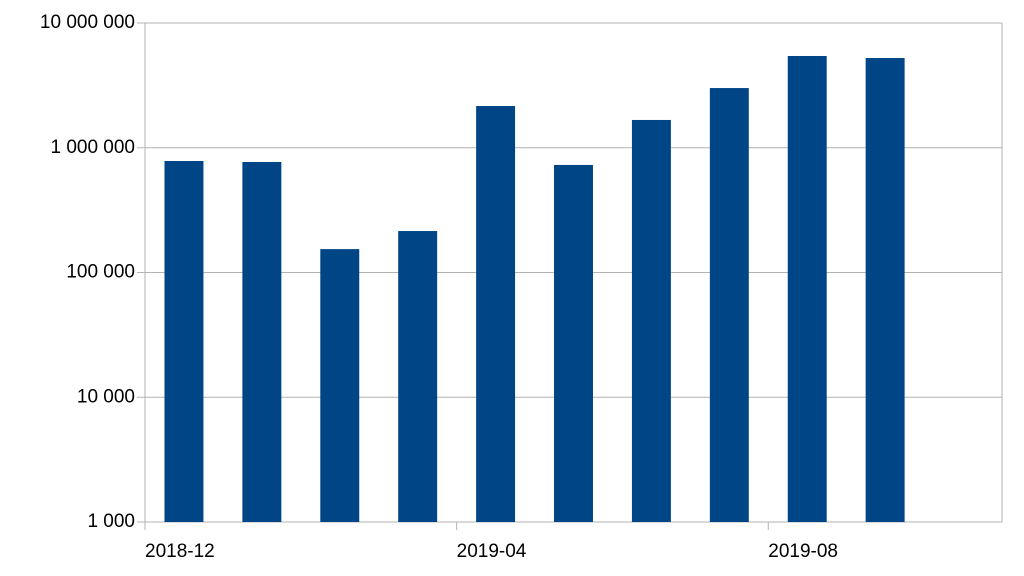  What do you see at coordinates (803, 551) in the screenshot?
I see `x-tick-label: 2019-08` at bounding box center [803, 551].